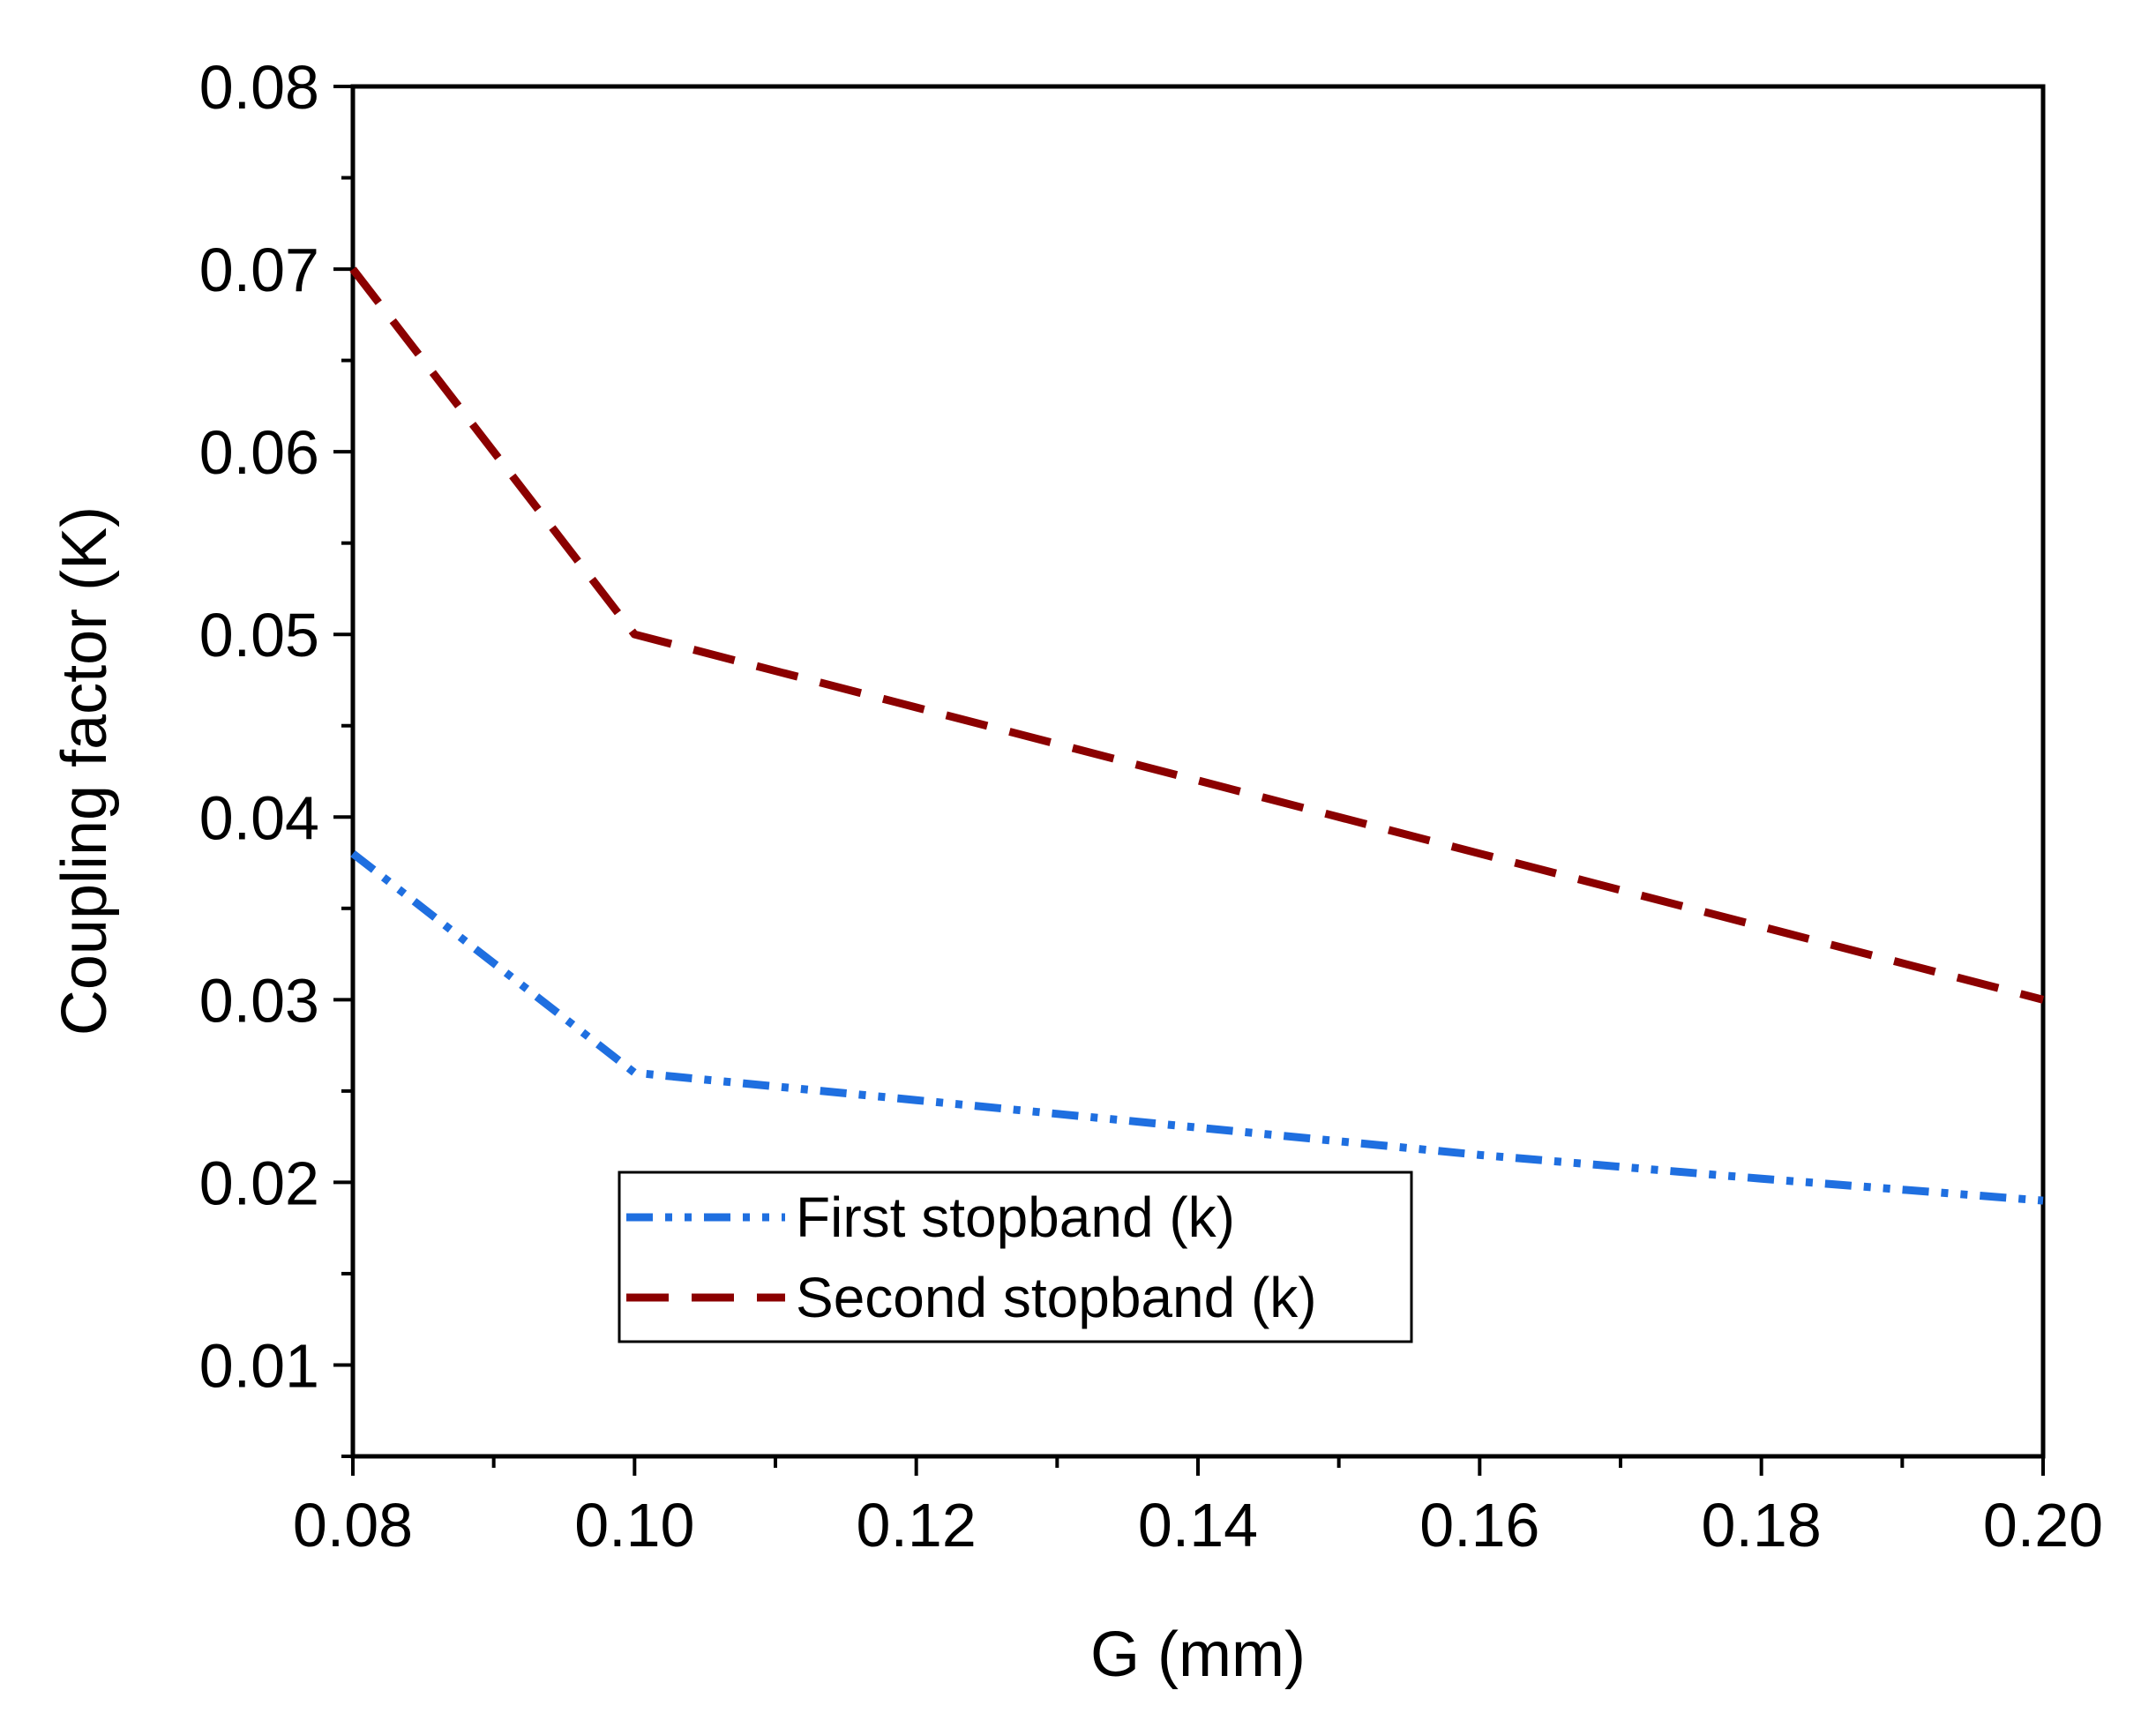  Describe the element at coordinates (259, 270) in the screenshot. I see `y-tick-label: 0.07` at that location.